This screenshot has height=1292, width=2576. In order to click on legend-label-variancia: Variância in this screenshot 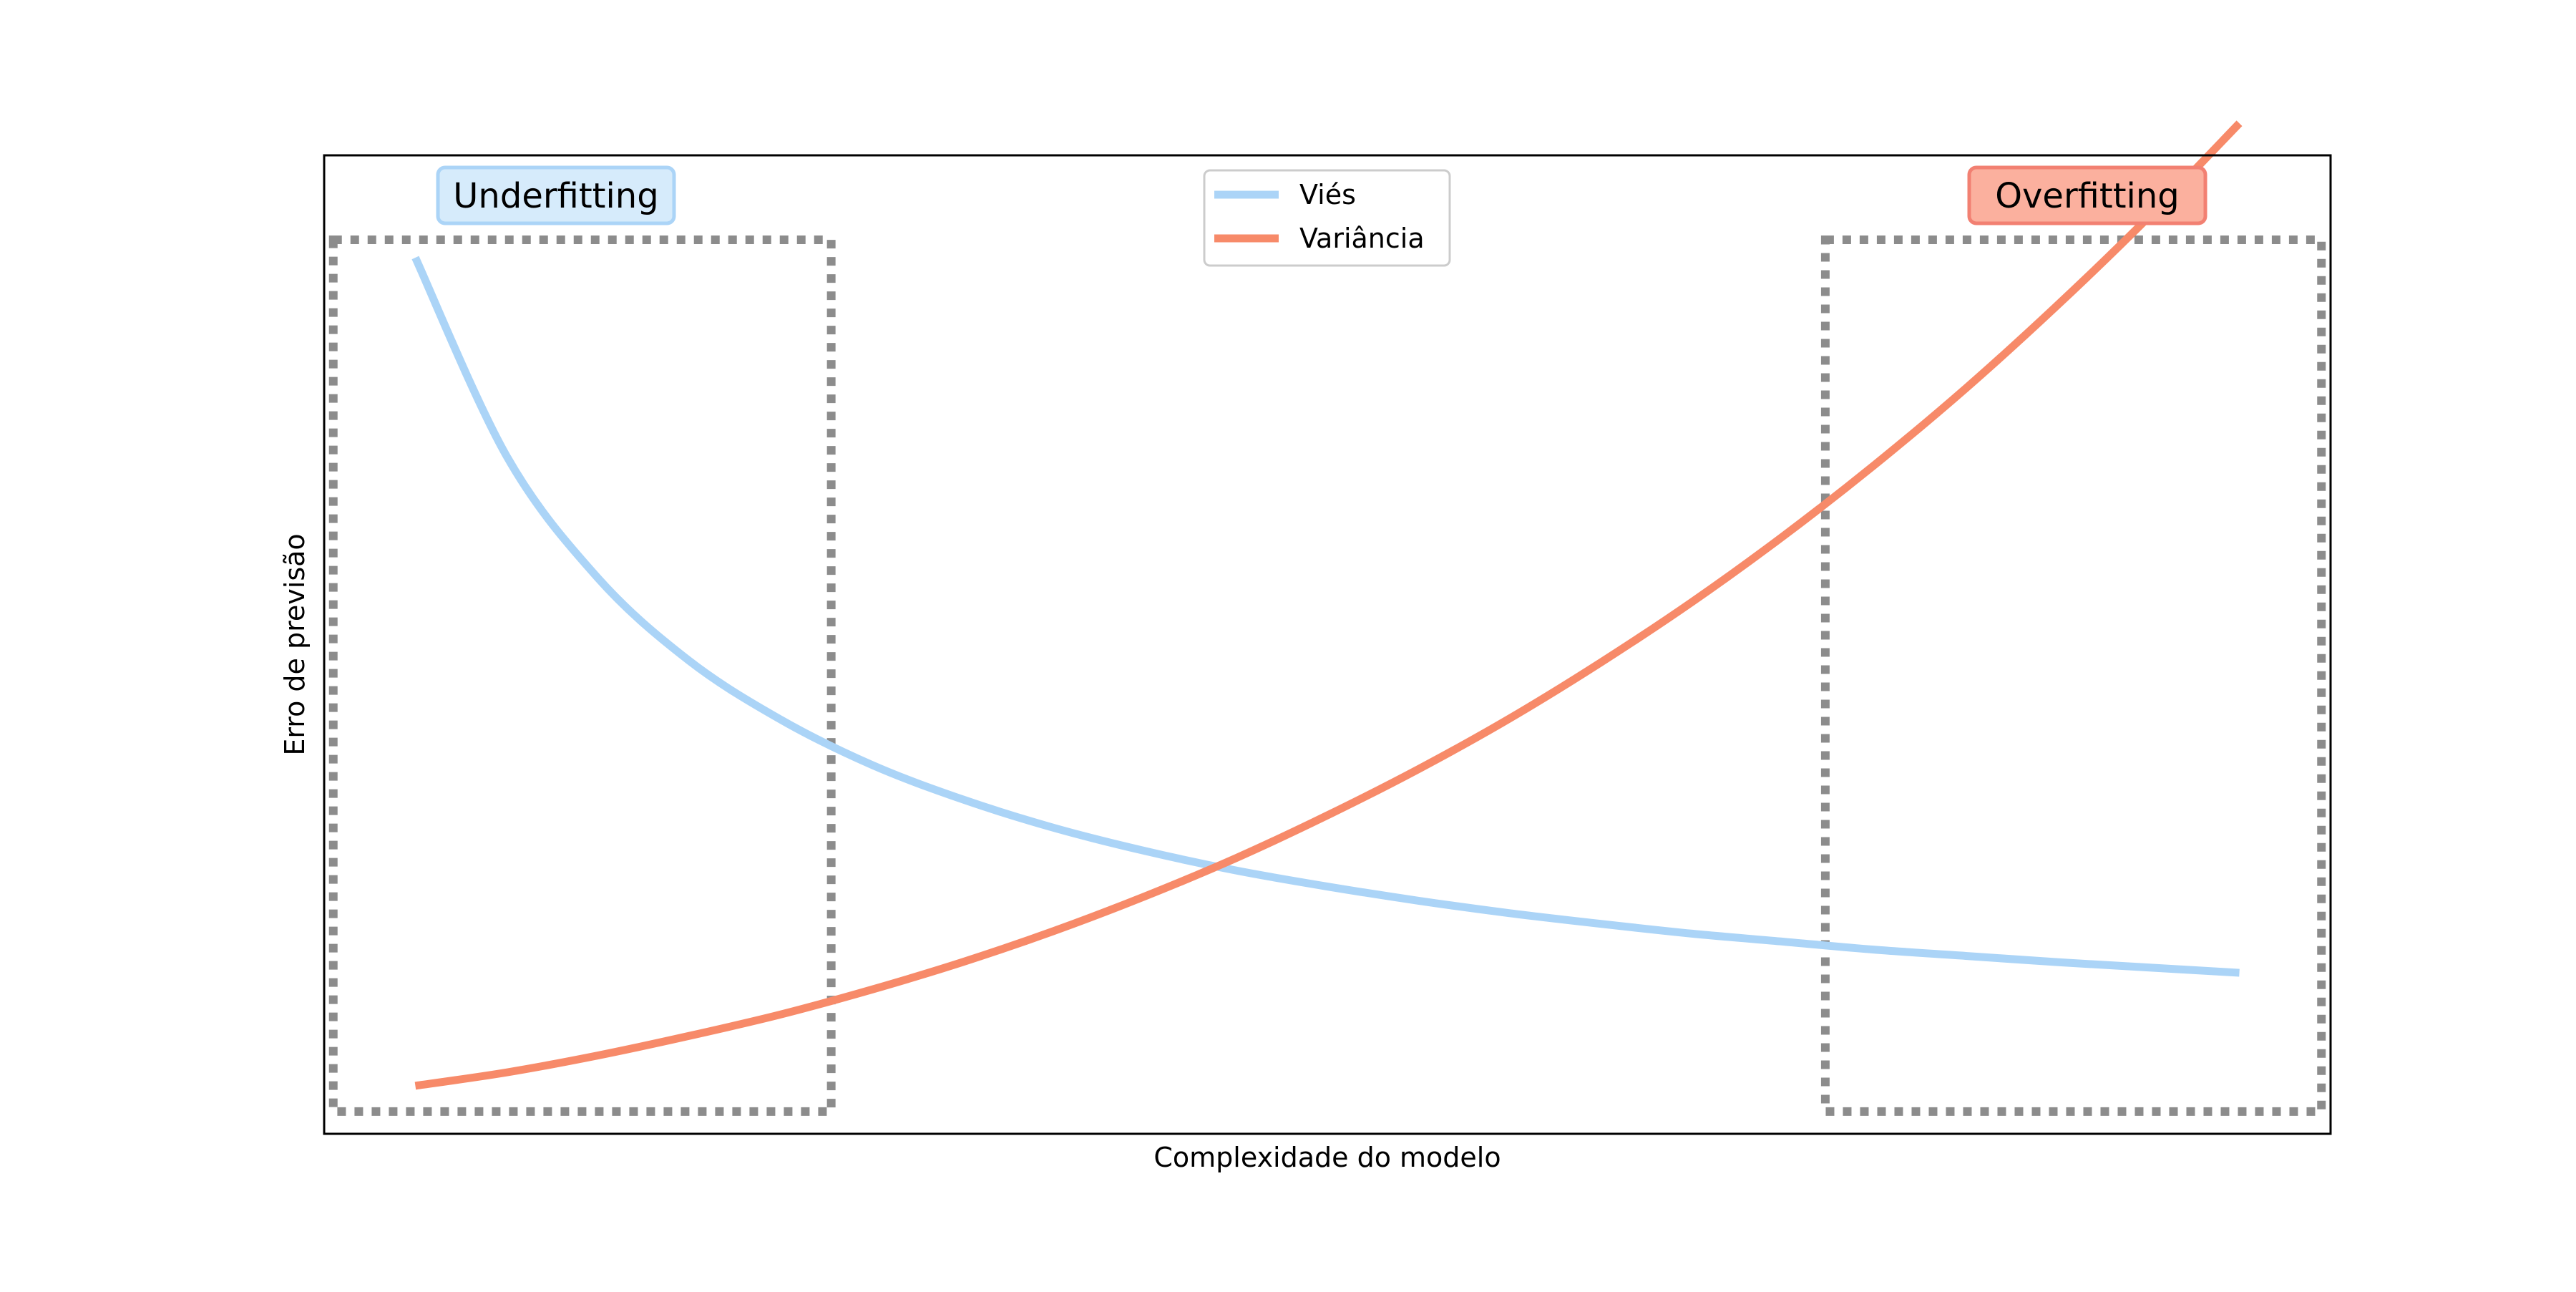, I will do `click(1362, 238)`.